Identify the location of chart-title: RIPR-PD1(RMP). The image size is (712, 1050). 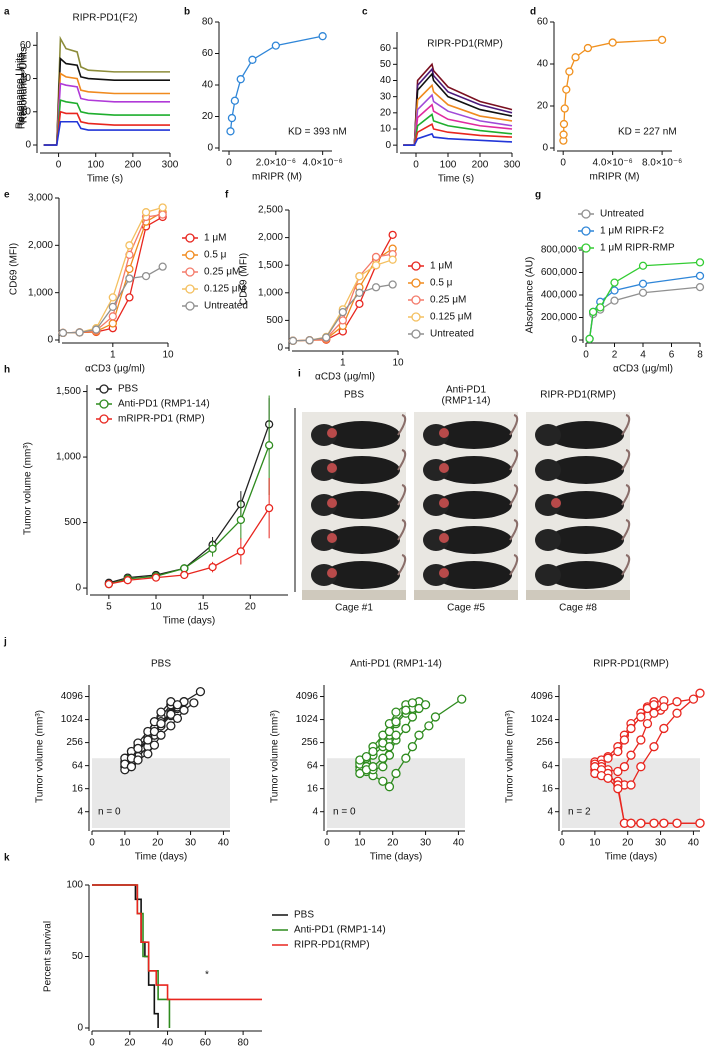
(631, 664).